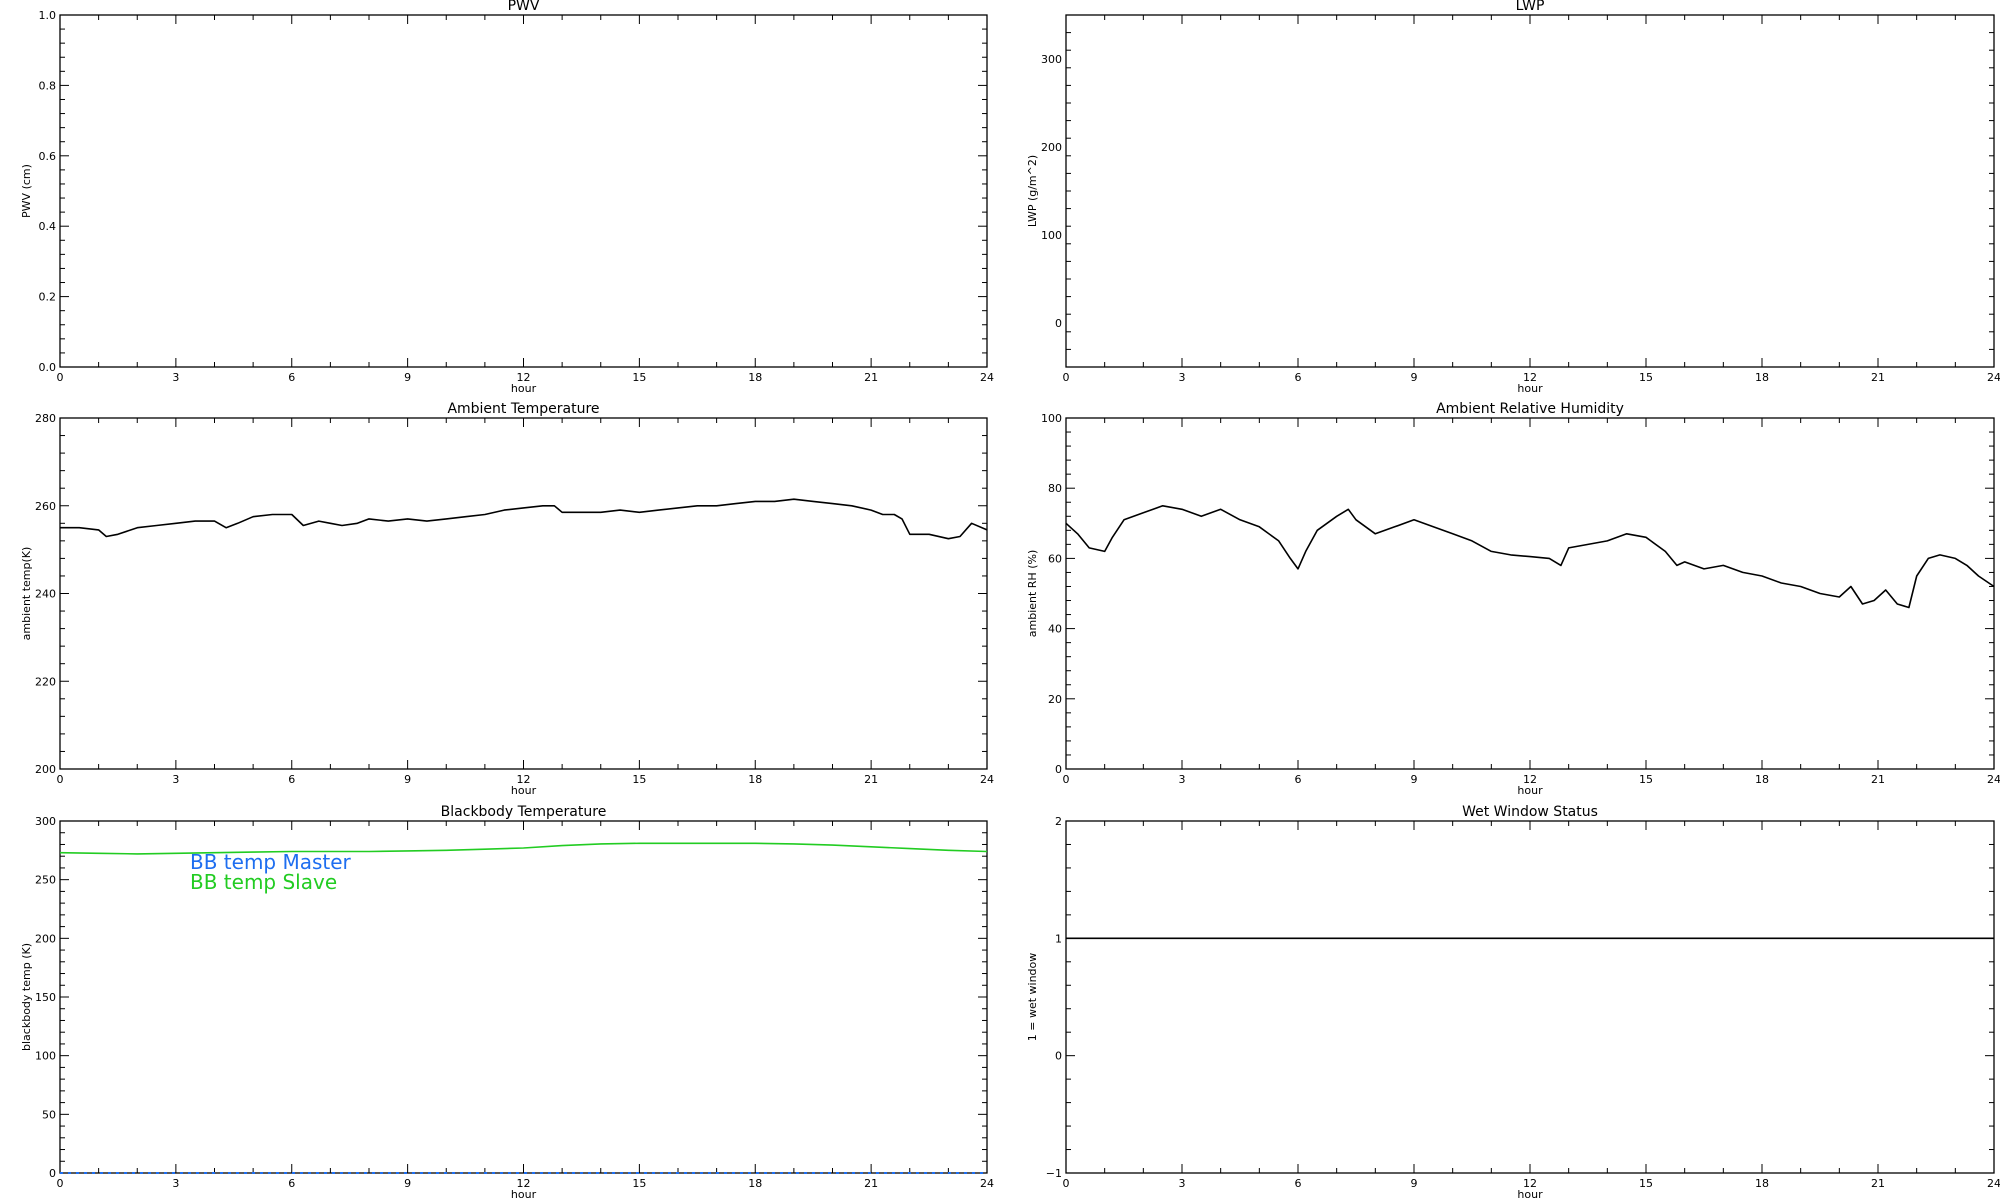 This screenshot has width=2000, height=1200. What do you see at coordinates (45, 594) in the screenshot?
I see `ambient-temp-y-tick-label: 240` at bounding box center [45, 594].